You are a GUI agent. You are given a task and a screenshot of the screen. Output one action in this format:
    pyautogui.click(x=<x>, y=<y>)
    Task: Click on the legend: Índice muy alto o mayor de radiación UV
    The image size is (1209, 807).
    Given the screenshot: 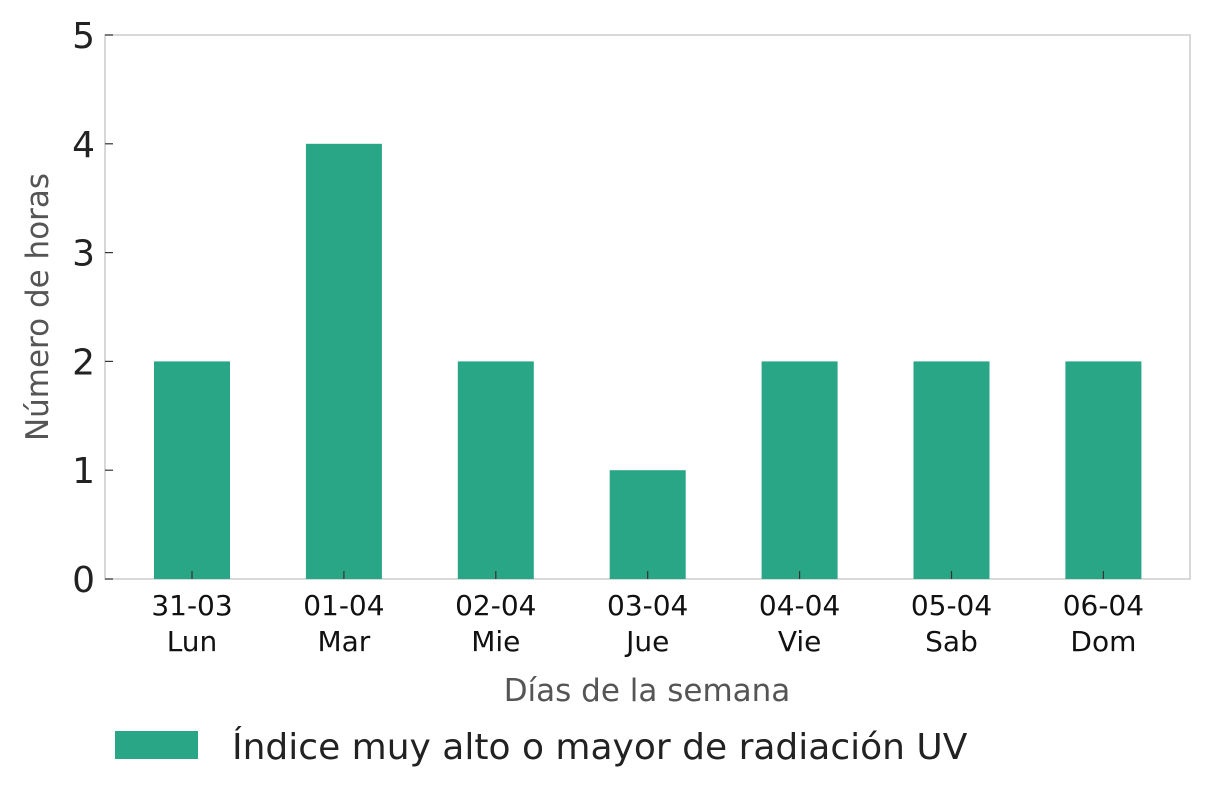 What is the action you would take?
    pyautogui.click(x=541, y=747)
    